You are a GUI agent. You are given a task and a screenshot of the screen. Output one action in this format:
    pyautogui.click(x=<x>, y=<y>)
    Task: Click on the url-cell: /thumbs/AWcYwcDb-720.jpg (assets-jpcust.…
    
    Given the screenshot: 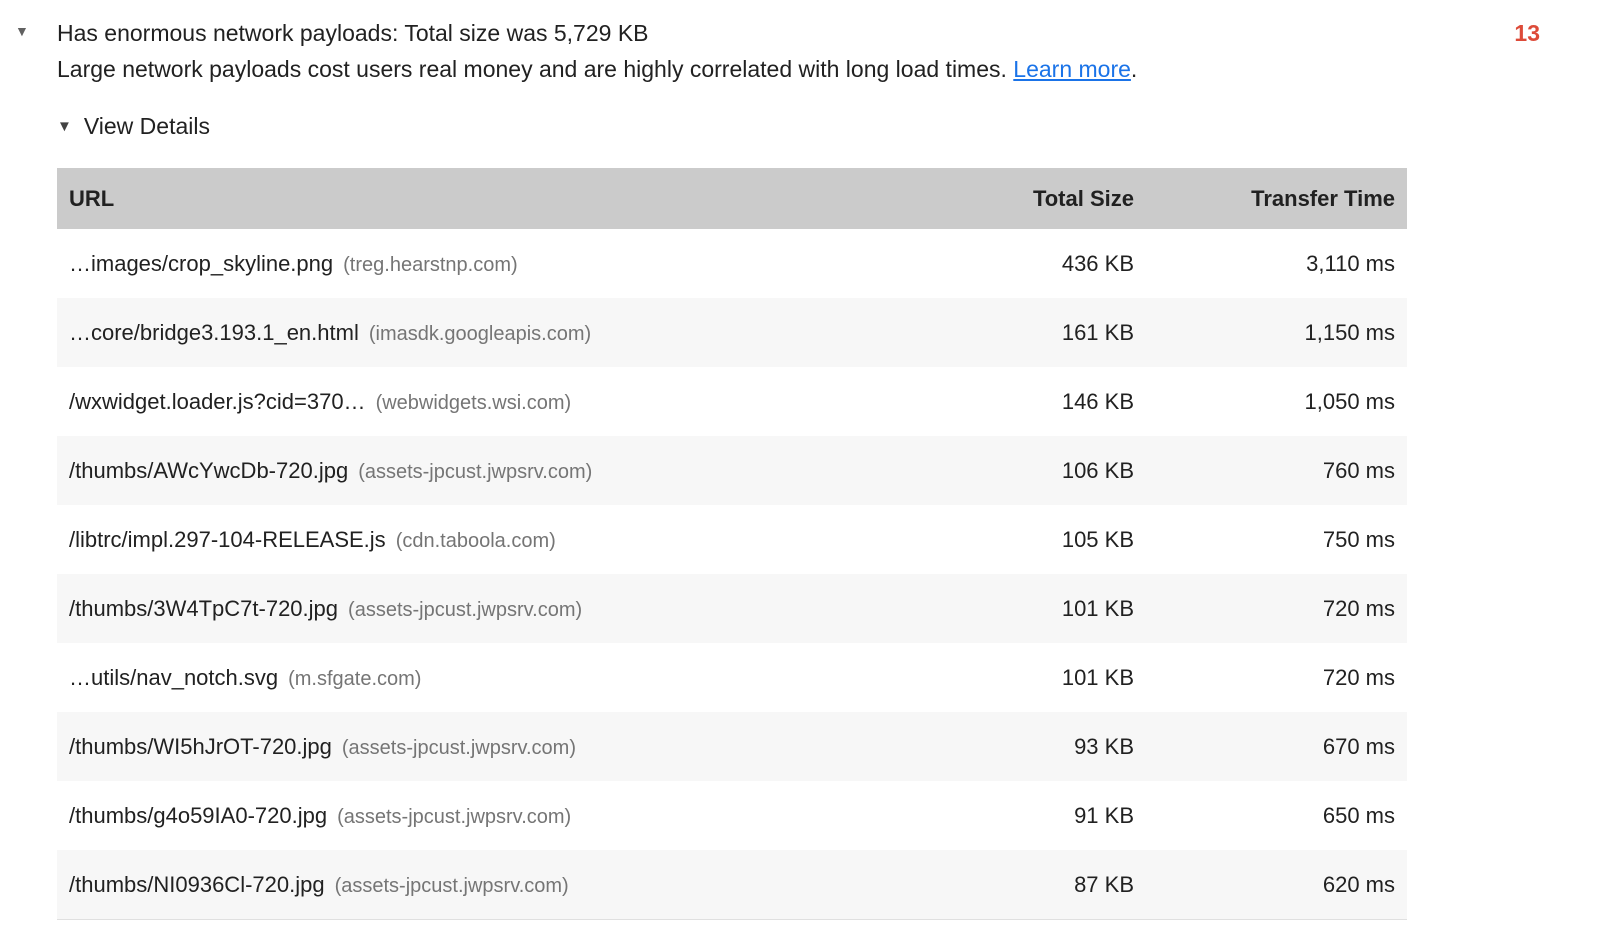 What is the action you would take?
    pyautogui.click(x=511, y=471)
    